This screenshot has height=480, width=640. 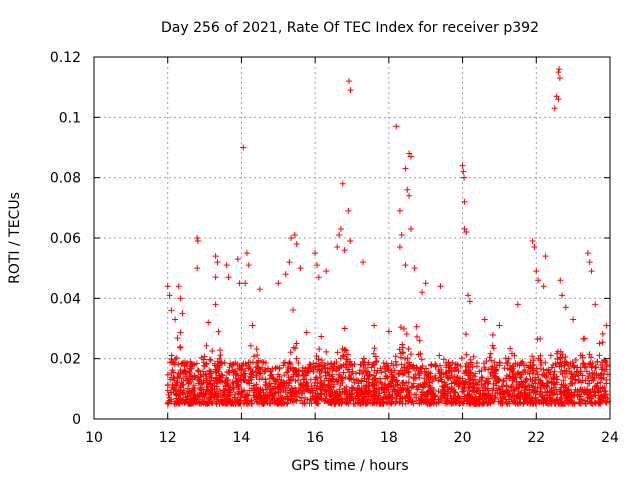 I want to click on y-tick-label: 0.06, so click(x=65, y=239).